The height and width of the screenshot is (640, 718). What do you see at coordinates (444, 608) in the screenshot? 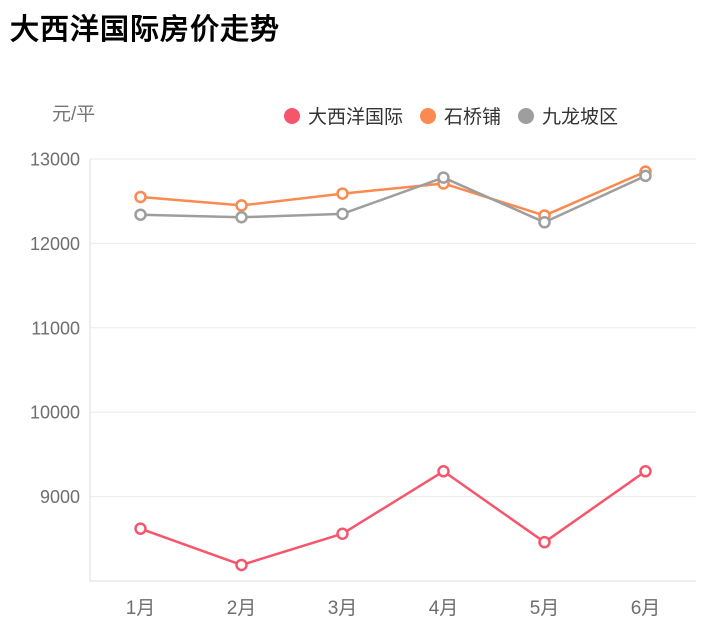
I see `x-tick-label: 4月` at bounding box center [444, 608].